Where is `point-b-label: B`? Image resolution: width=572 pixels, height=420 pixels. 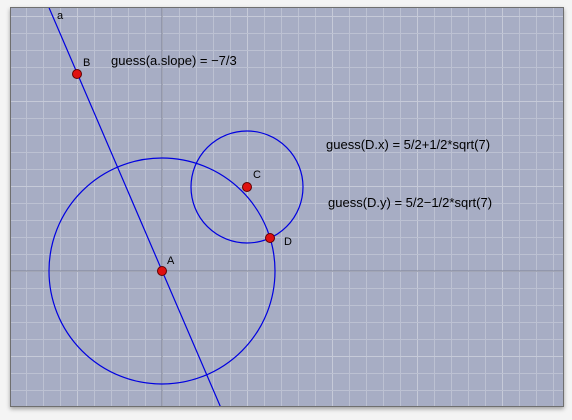
point-b-label: B is located at coordinates (86, 63).